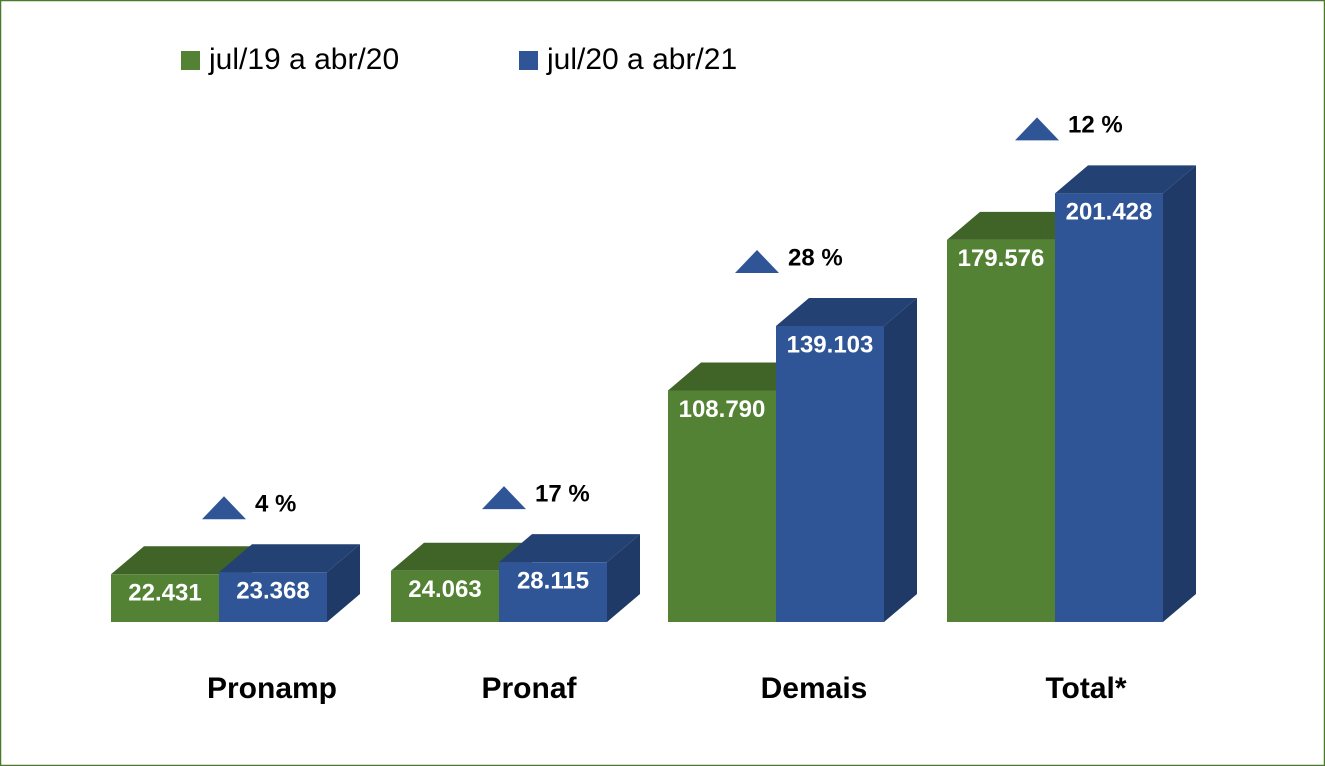  What do you see at coordinates (272, 688) in the screenshot?
I see `x-tick-label: Pronamp` at bounding box center [272, 688].